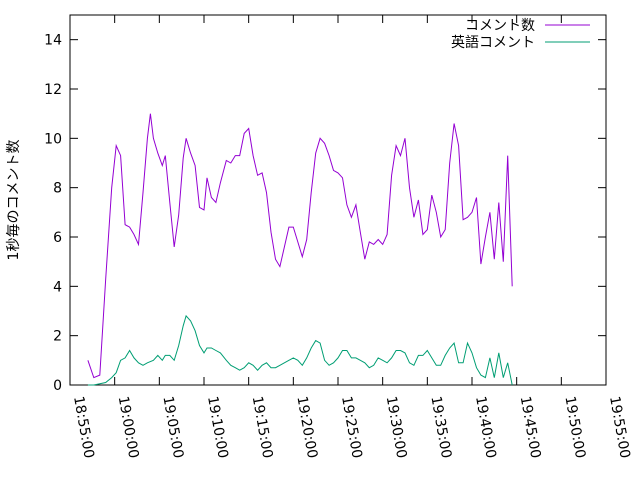 The image size is (640, 480). What do you see at coordinates (128, 427) in the screenshot?
I see `x-tick-label: 19:00:00` at bounding box center [128, 427].